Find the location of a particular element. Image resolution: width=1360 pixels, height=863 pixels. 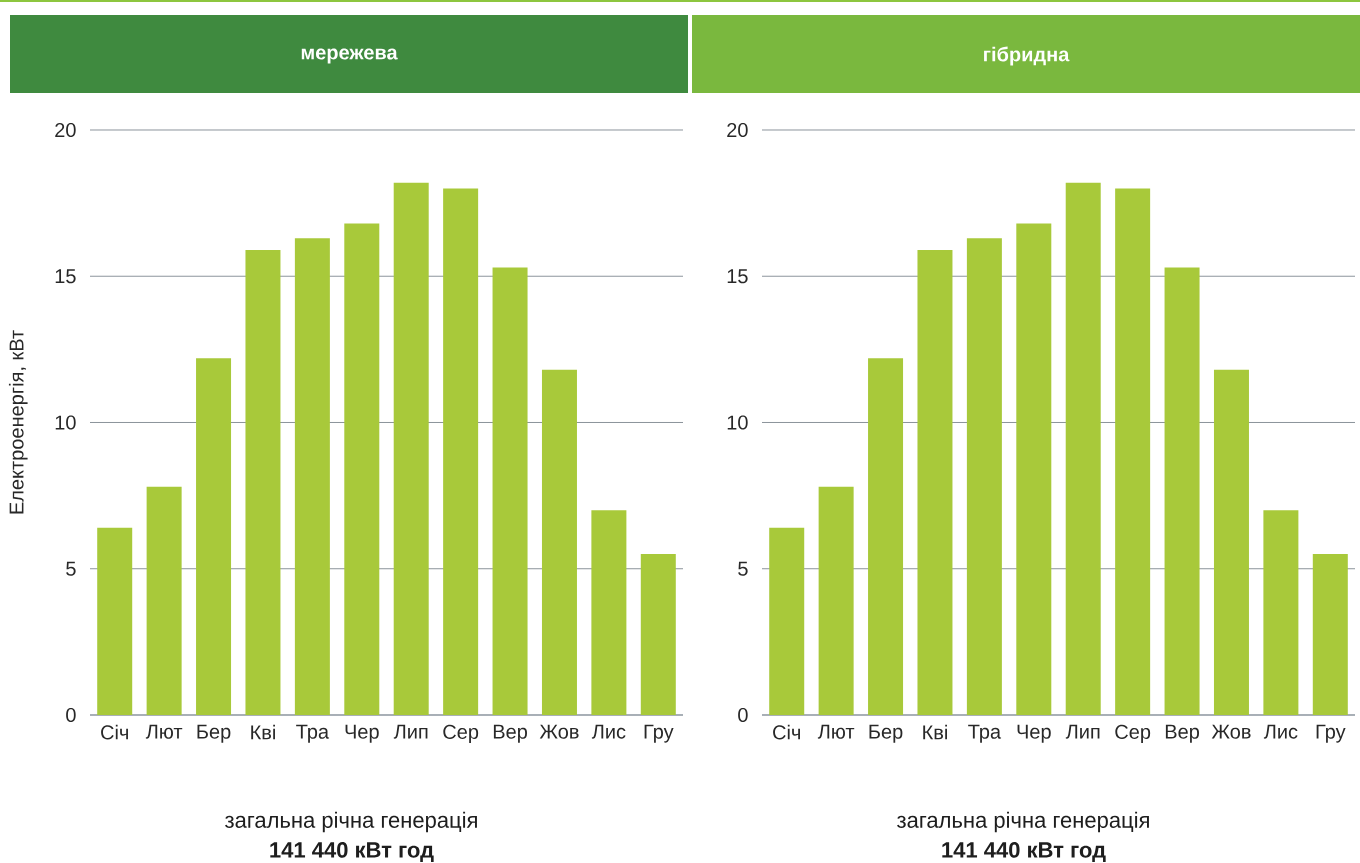

chart-title: гібридна is located at coordinates (1027, 56).